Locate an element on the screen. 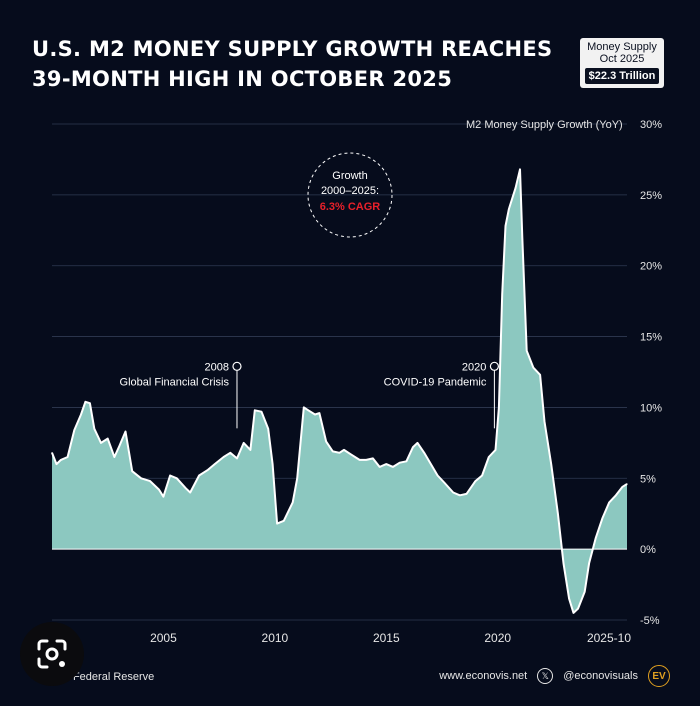  cagr-callout-line-2: 2000–2025: is located at coordinates (350, 191).